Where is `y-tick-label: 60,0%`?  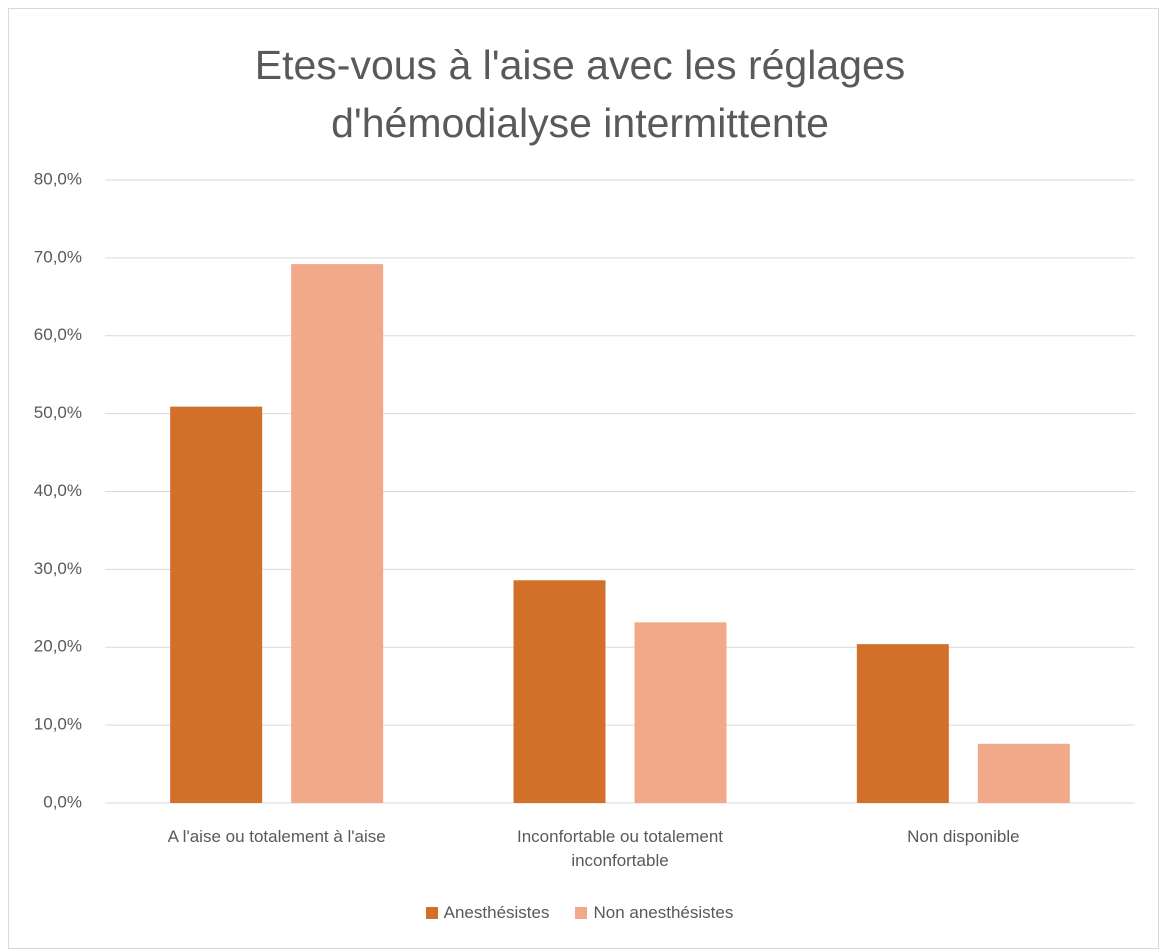
y-tick-label: 60,0% is located at coordinates (58, 334).